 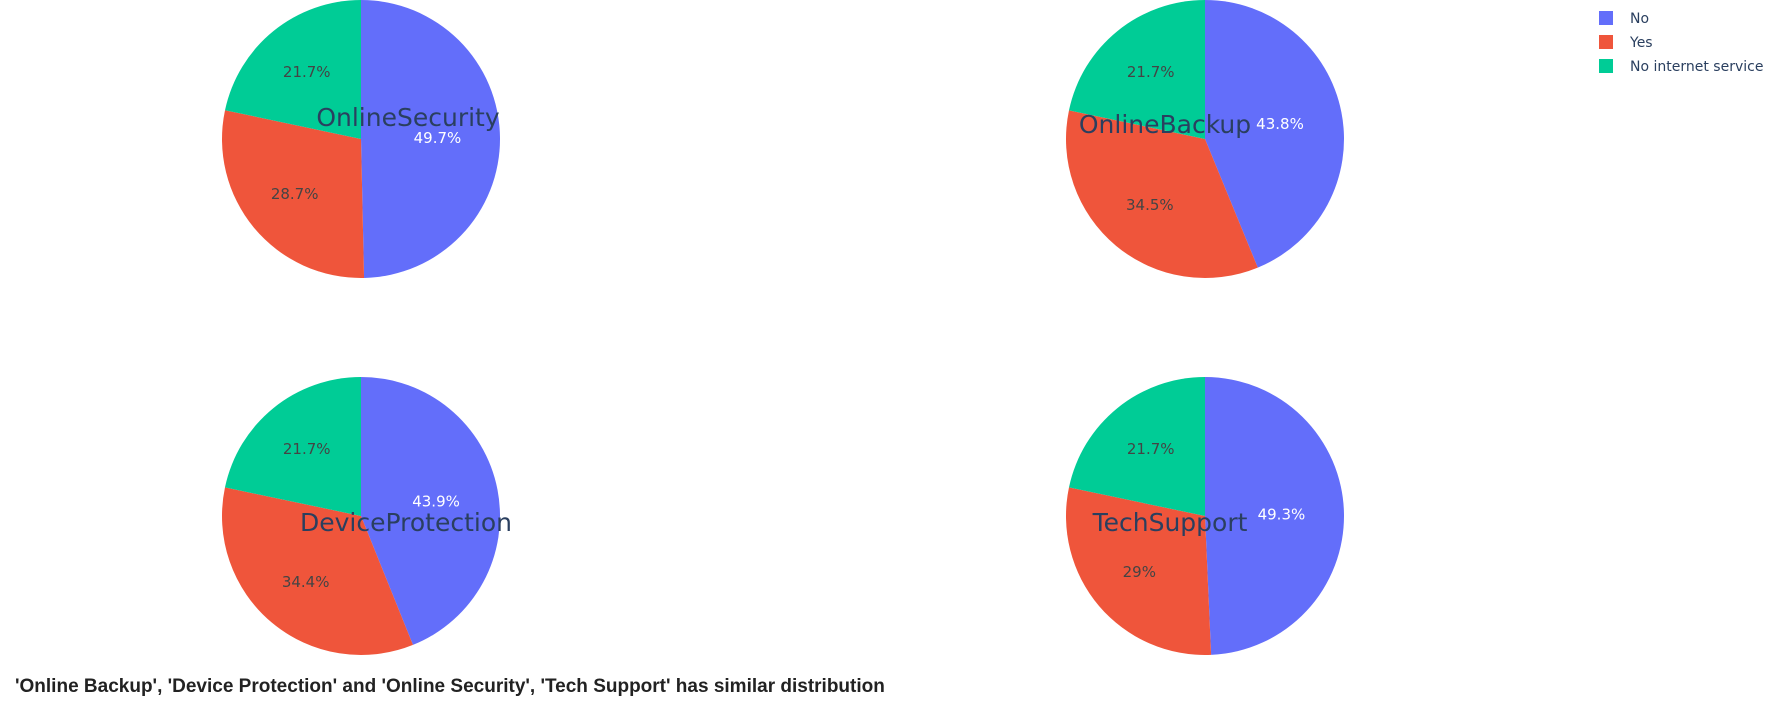 What do you see at coordinates (406, 522) in the screenshot?
I see `pie-title: DeviceProtection` at bounding box center [406, 522].